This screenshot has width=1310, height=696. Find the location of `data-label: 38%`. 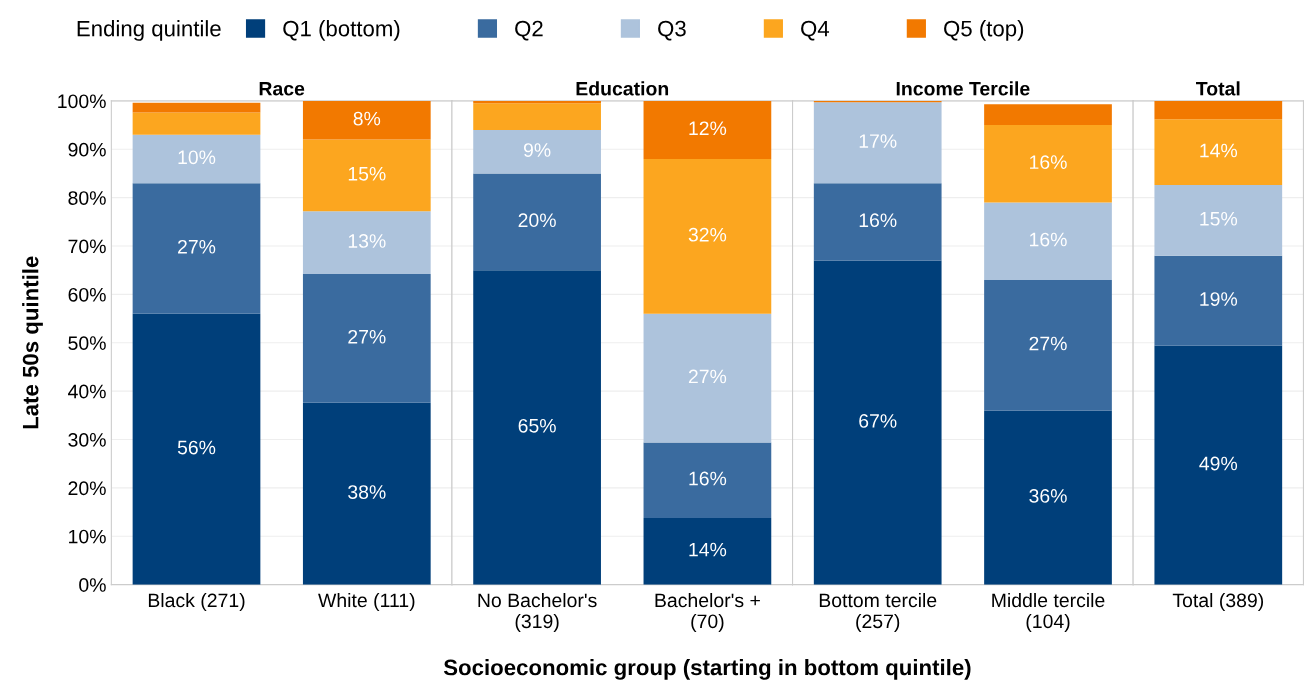

data-label: 38% is located at coordinates (367, 492).